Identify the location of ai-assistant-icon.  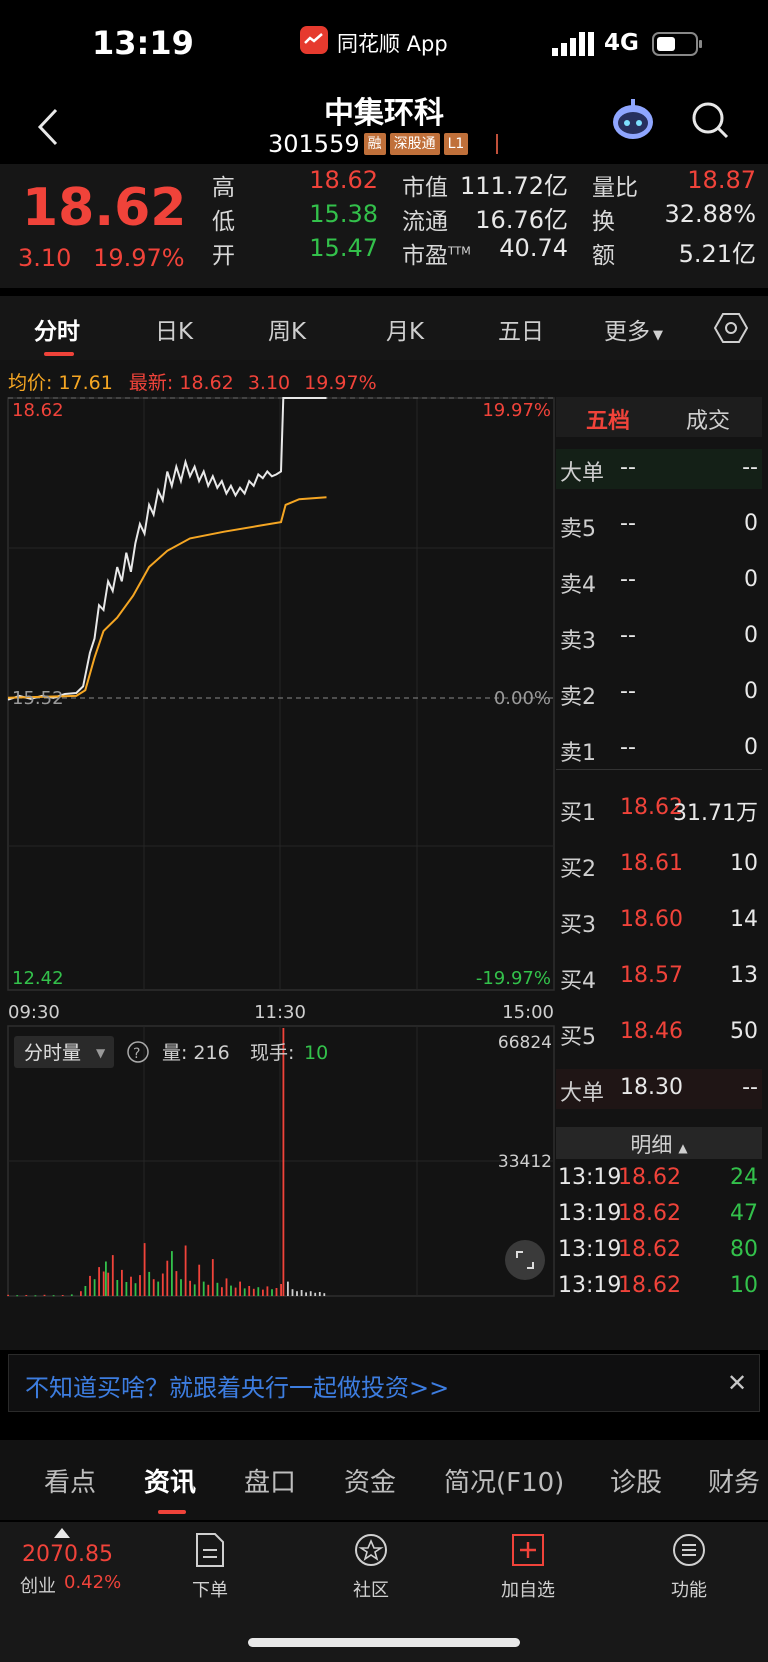
(633, 120).